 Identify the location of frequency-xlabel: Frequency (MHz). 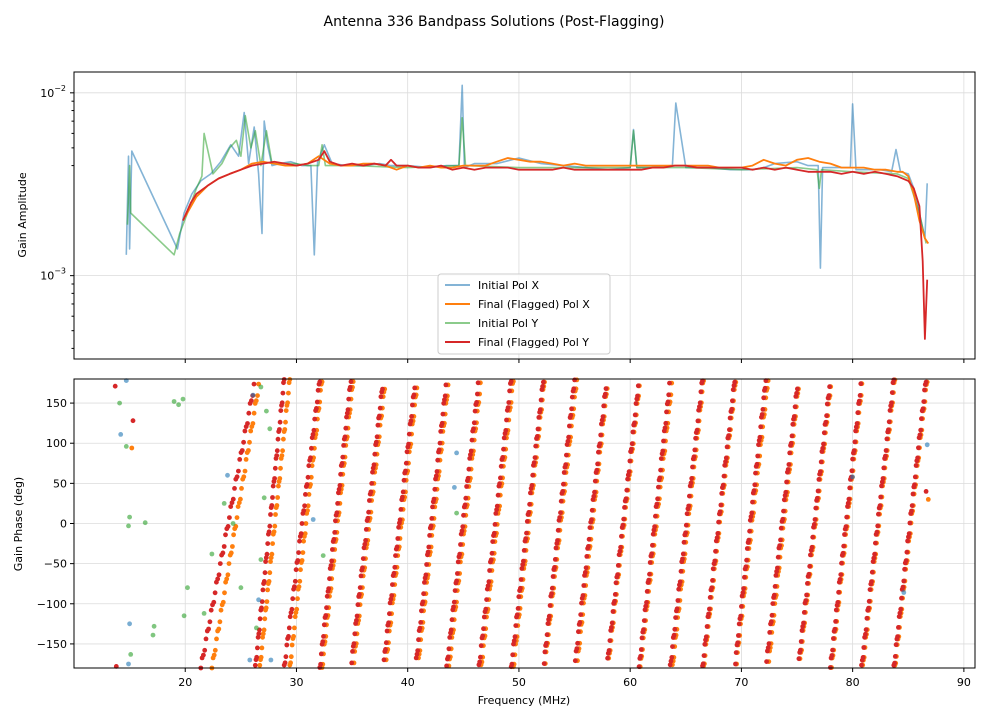
(524, 700).